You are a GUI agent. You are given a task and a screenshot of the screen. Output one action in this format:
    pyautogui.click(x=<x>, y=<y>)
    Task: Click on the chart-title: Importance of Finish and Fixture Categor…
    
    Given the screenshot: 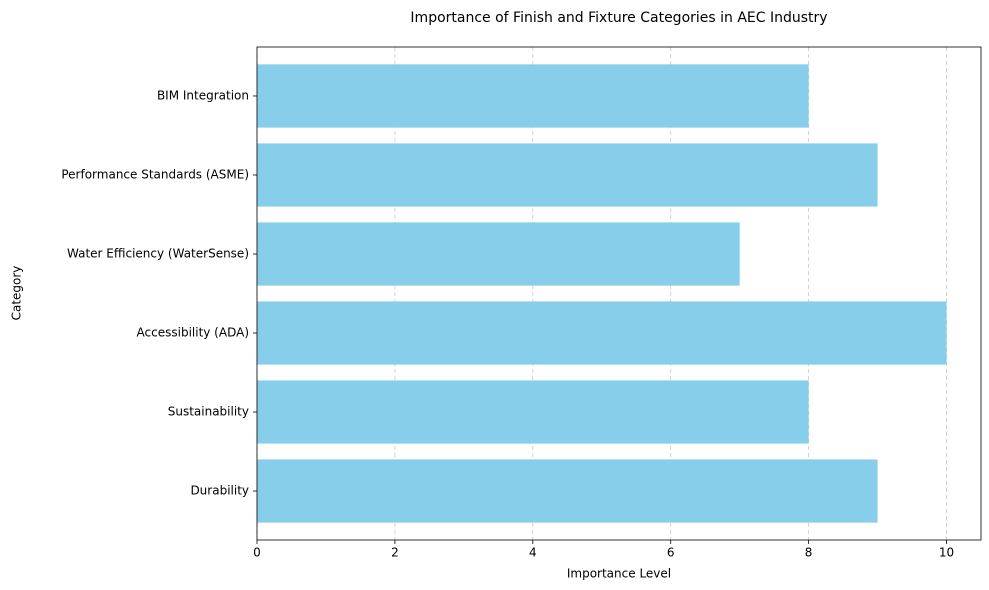 What is the action you would take?
    pyautogui.click(x=618, y=18)
    